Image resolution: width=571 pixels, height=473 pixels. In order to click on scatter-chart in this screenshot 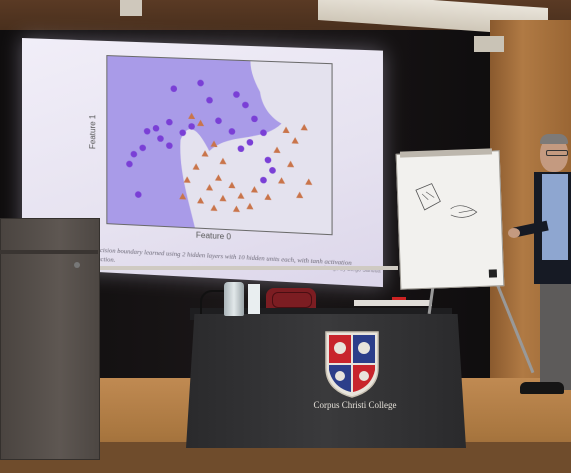, I will do `click(219, 145)`.